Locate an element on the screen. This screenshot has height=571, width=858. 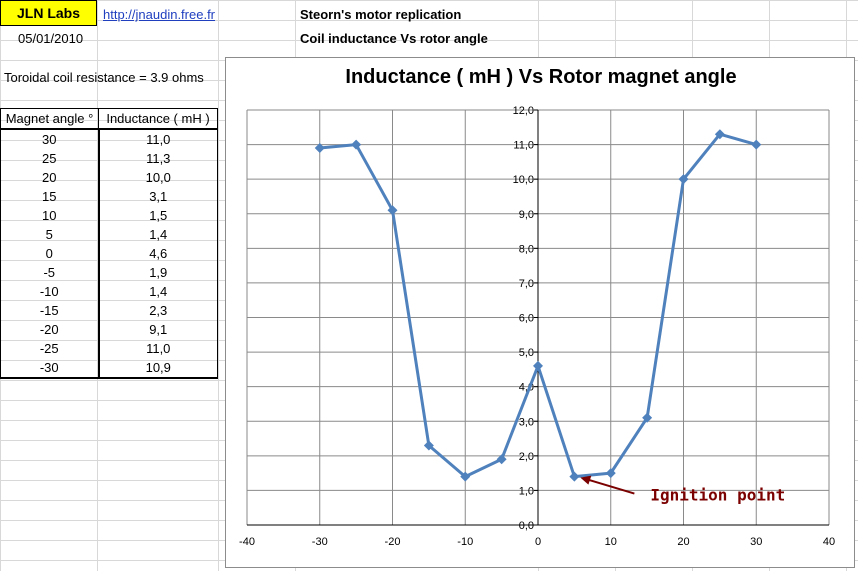
magnet-angle-cell: 25 is located at coordinates (50, 158).